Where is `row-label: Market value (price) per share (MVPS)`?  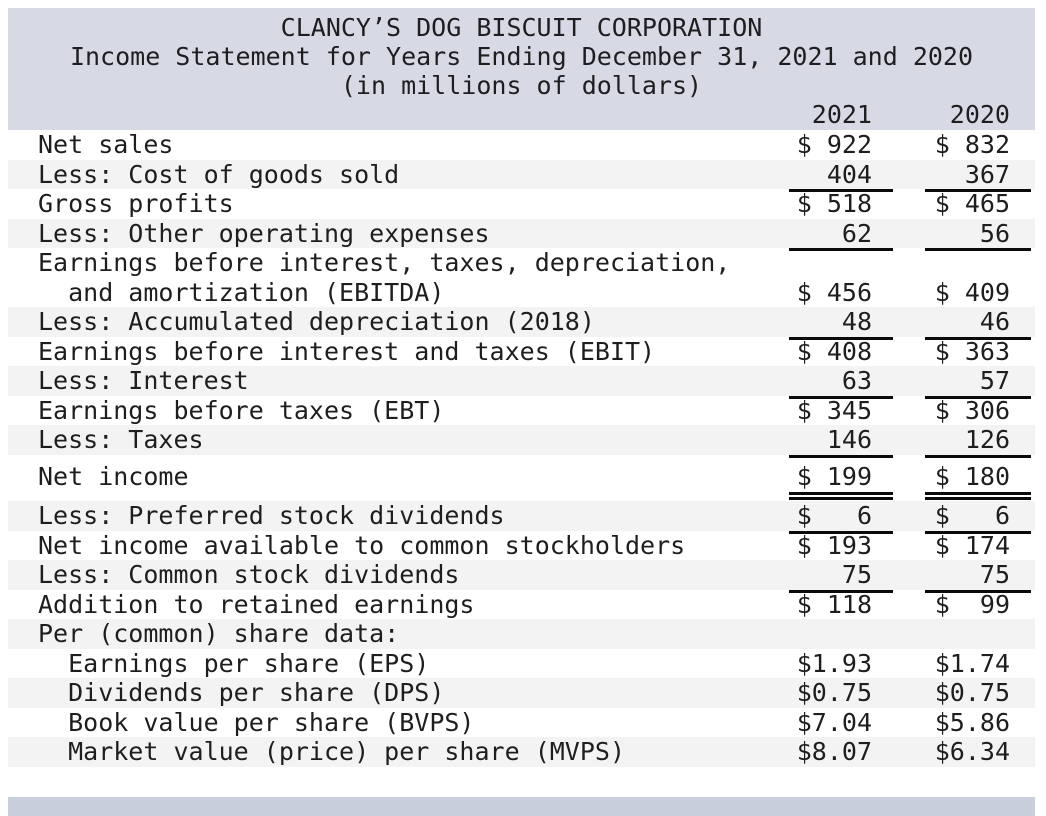
row-label: Market value (price) per share (MVPS) is located at coordinates (413, 752).